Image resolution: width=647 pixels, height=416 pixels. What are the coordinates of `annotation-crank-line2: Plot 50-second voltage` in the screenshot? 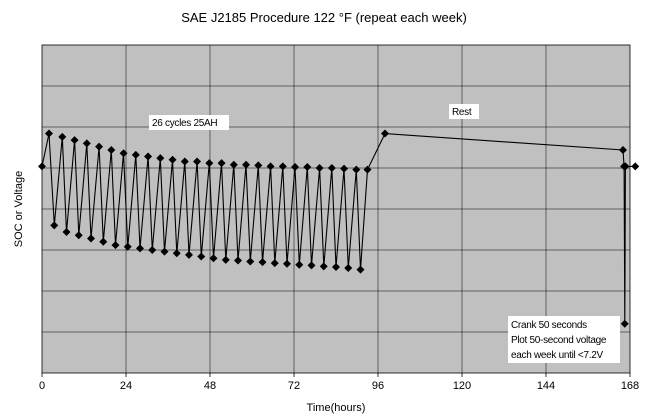 It's located at (559, 340).